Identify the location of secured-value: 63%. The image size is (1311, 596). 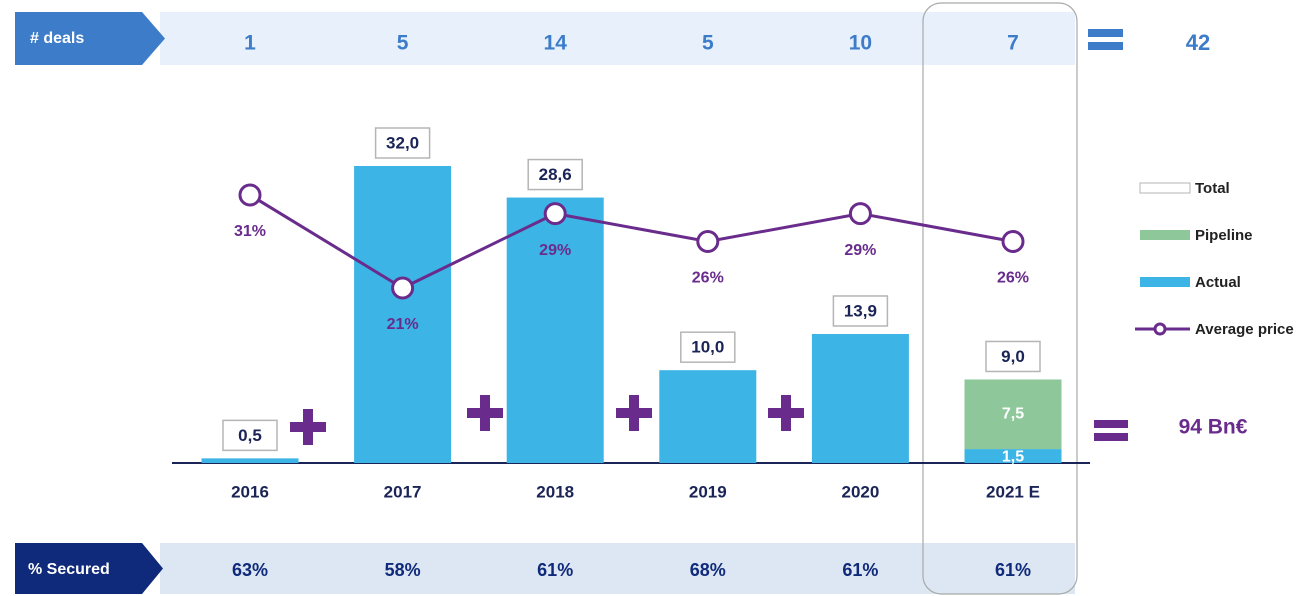
(250, 570).